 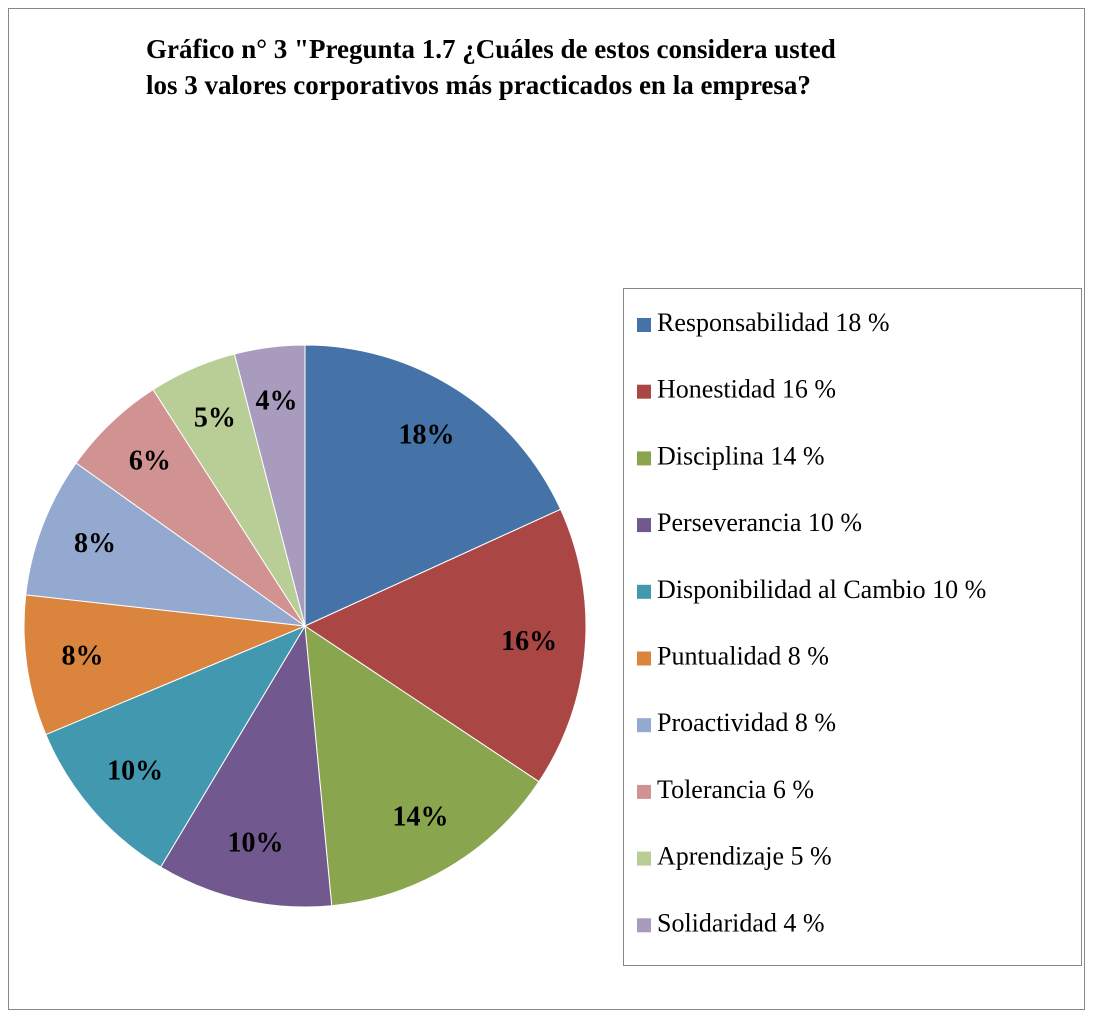 I want to click on legend-label: Disponibilidad al Cambio 10 %, so click(x=821, y=589).